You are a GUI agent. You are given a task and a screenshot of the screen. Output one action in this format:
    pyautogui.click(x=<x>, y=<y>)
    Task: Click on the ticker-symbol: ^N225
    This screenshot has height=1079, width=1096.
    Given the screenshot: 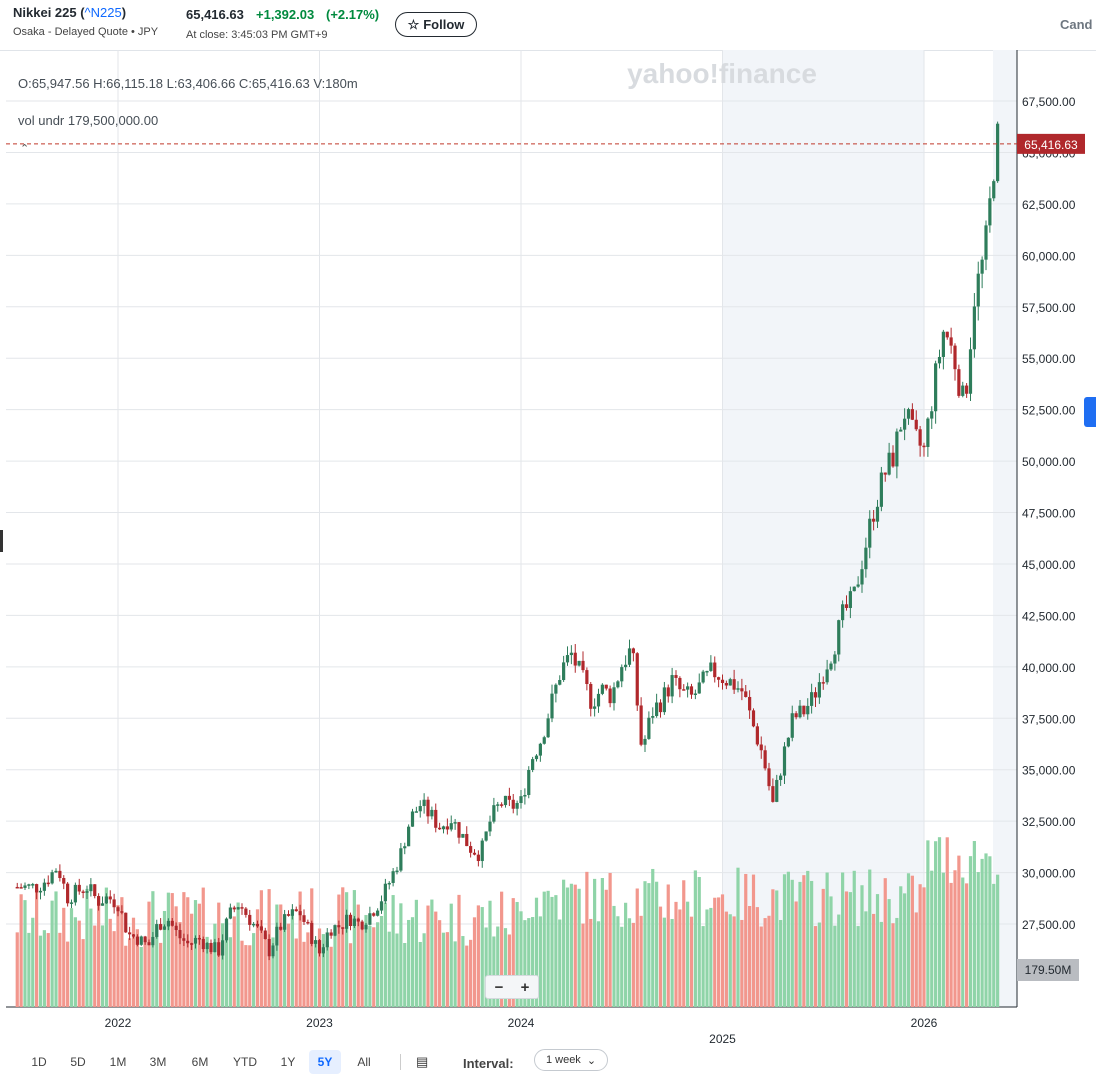 What is the action you would take?
    pyautogui.click(x=103, y=12)
    